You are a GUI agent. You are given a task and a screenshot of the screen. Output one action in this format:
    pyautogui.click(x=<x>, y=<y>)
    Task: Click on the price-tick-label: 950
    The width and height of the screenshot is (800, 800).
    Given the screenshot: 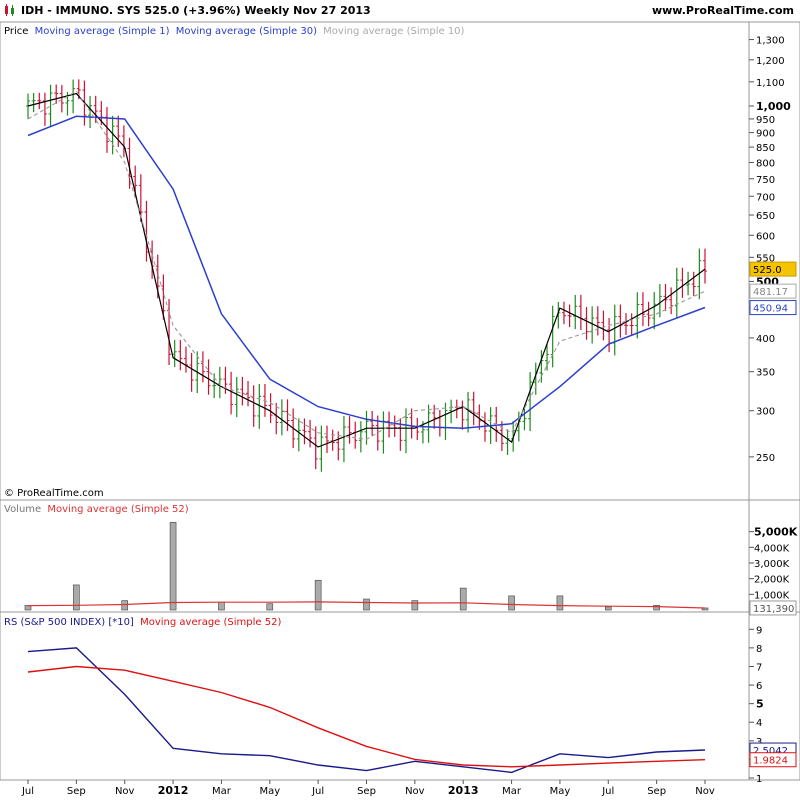 What is the action you would take?
    pyautogui.click(x=765, y=120)
    